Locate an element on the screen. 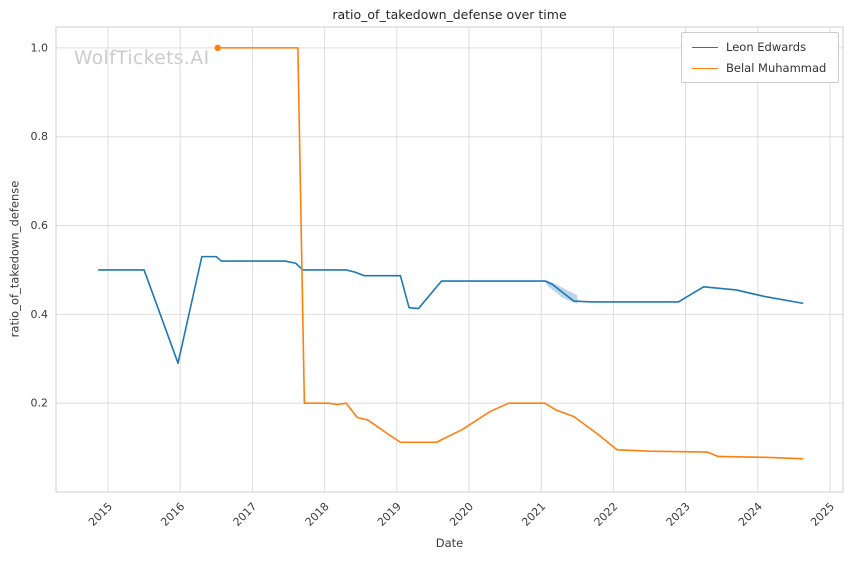  x-tick-label: 2021 is located at coordinates (533, 514).